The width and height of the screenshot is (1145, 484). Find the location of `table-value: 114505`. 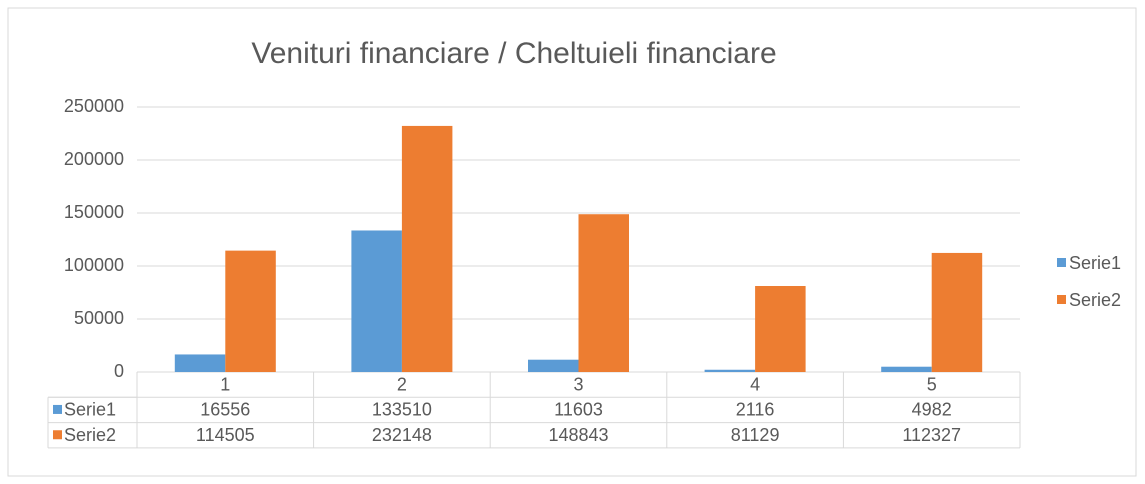

table-value: 114505 is located at coordinates (225, 435).